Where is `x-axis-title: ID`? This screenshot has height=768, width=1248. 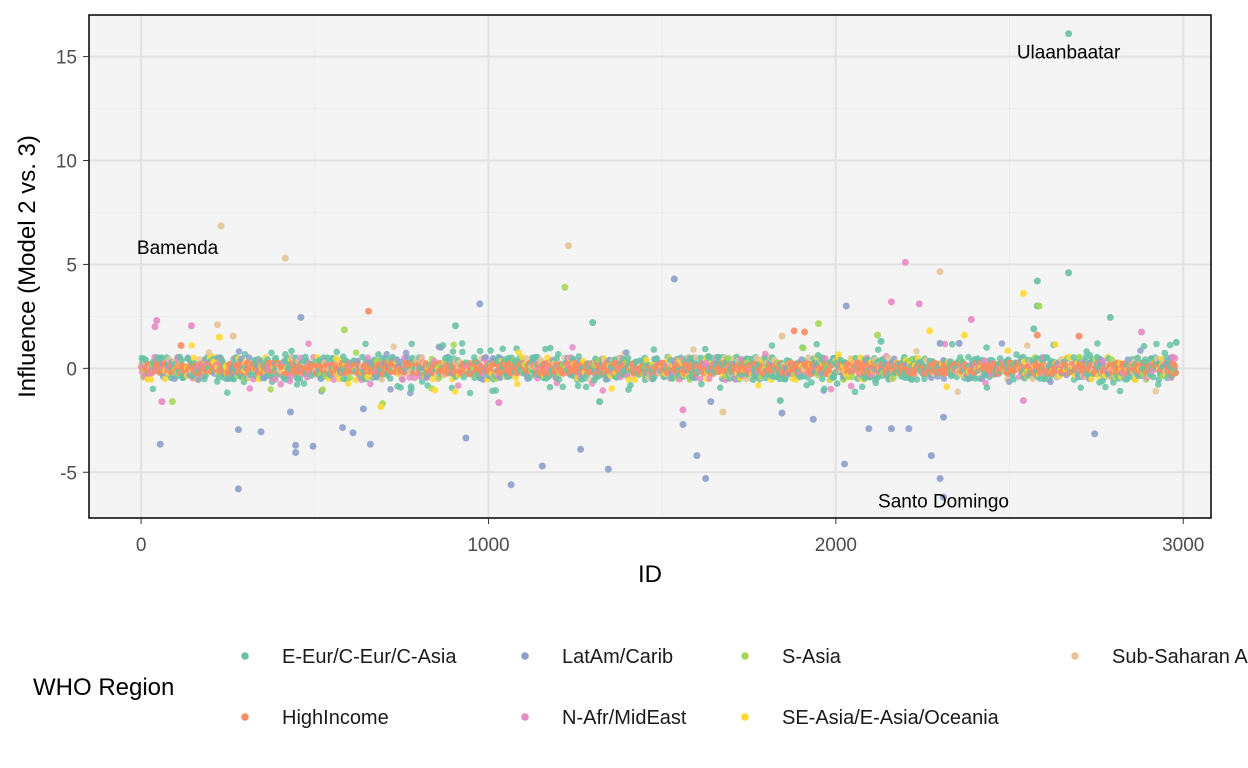 x-axis-title: ID is located at coordinates (650, 574).